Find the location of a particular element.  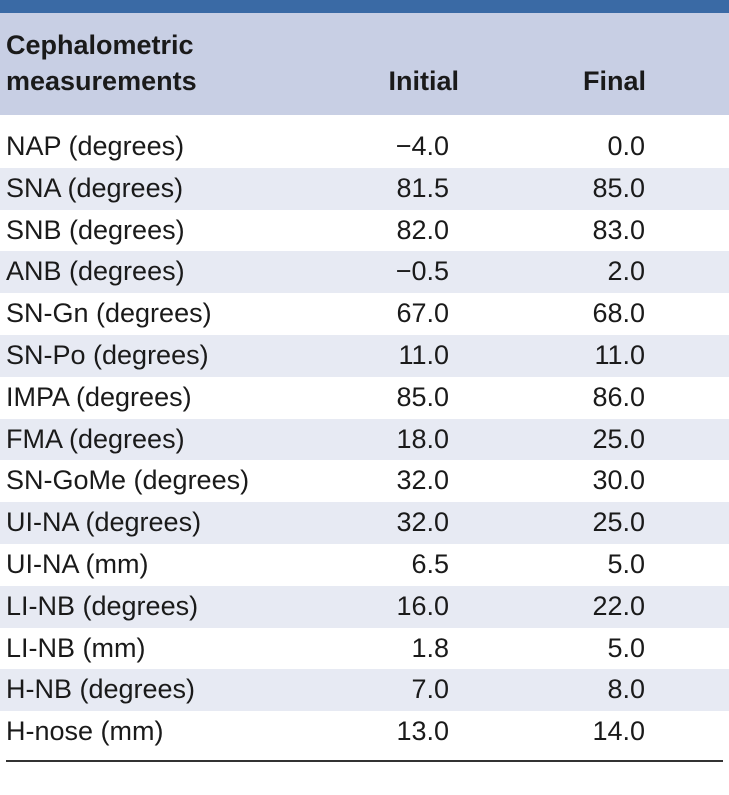

table-row: H-NB (degrees) 7.0 8.0 is located at coordinates (364, 690).